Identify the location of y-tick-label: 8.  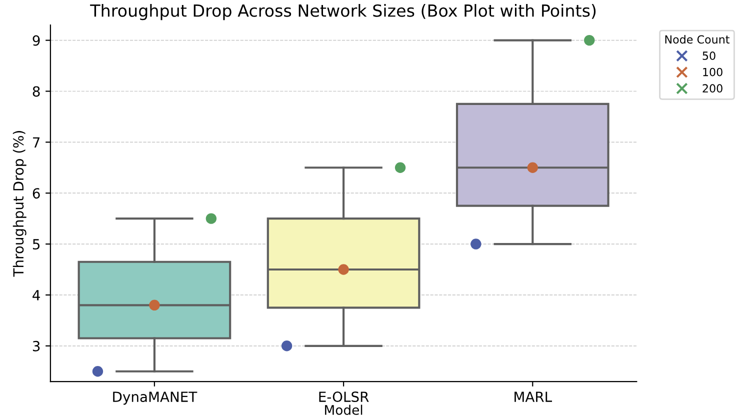
(36, 91).